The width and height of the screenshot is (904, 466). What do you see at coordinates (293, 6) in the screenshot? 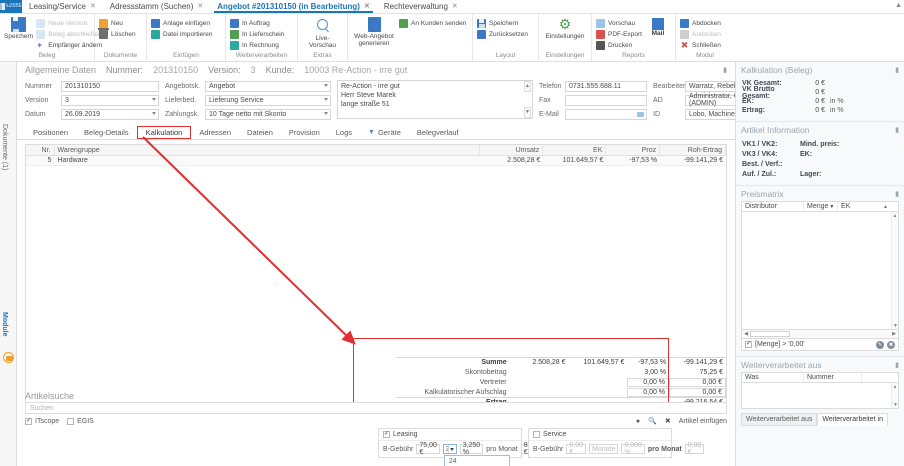
I see `document-tab-angebot: Angebot #201310150 (in Bearbeitung) ✕` at bounding box center [293, 6].